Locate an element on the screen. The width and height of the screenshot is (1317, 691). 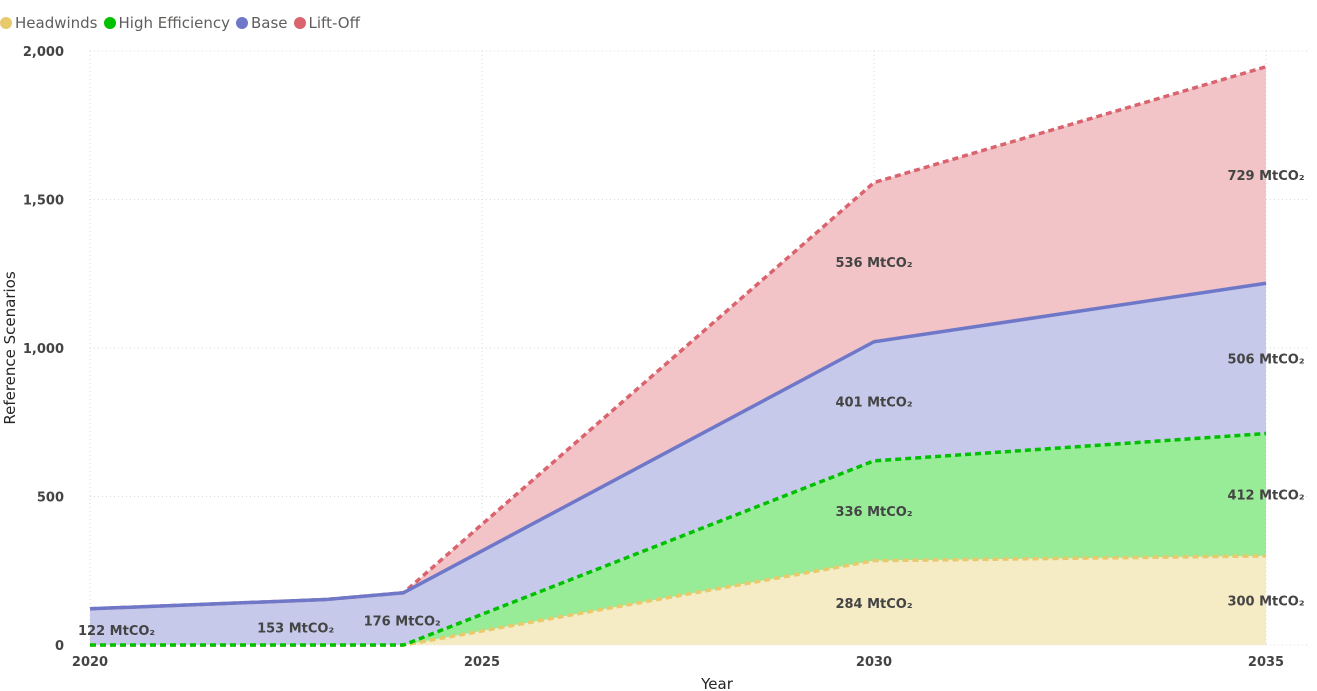
y-tick-label: 1,000 is located at coordinates (43, 349).